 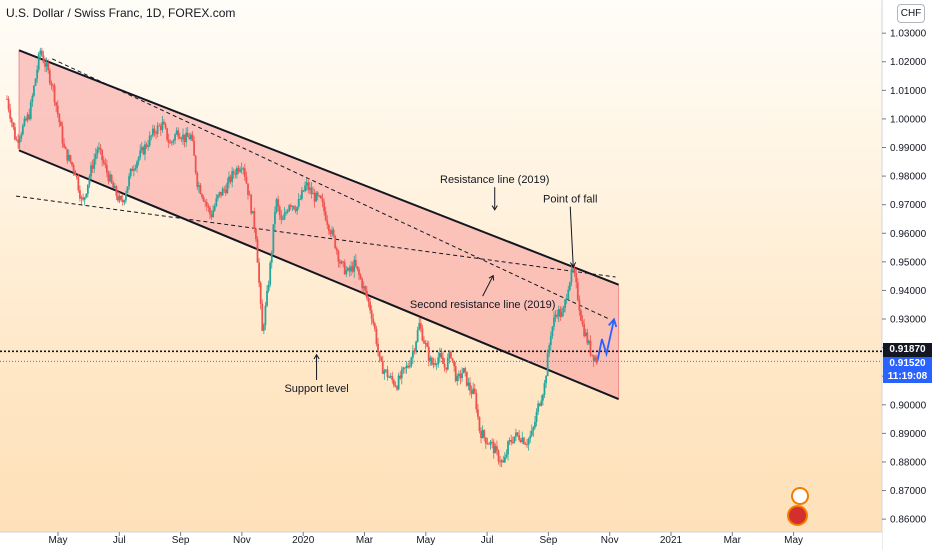 What do you see at coordinates (797, 515) in the screenshot?
I see `flag-event-icon` at bounding box center [797, 515].